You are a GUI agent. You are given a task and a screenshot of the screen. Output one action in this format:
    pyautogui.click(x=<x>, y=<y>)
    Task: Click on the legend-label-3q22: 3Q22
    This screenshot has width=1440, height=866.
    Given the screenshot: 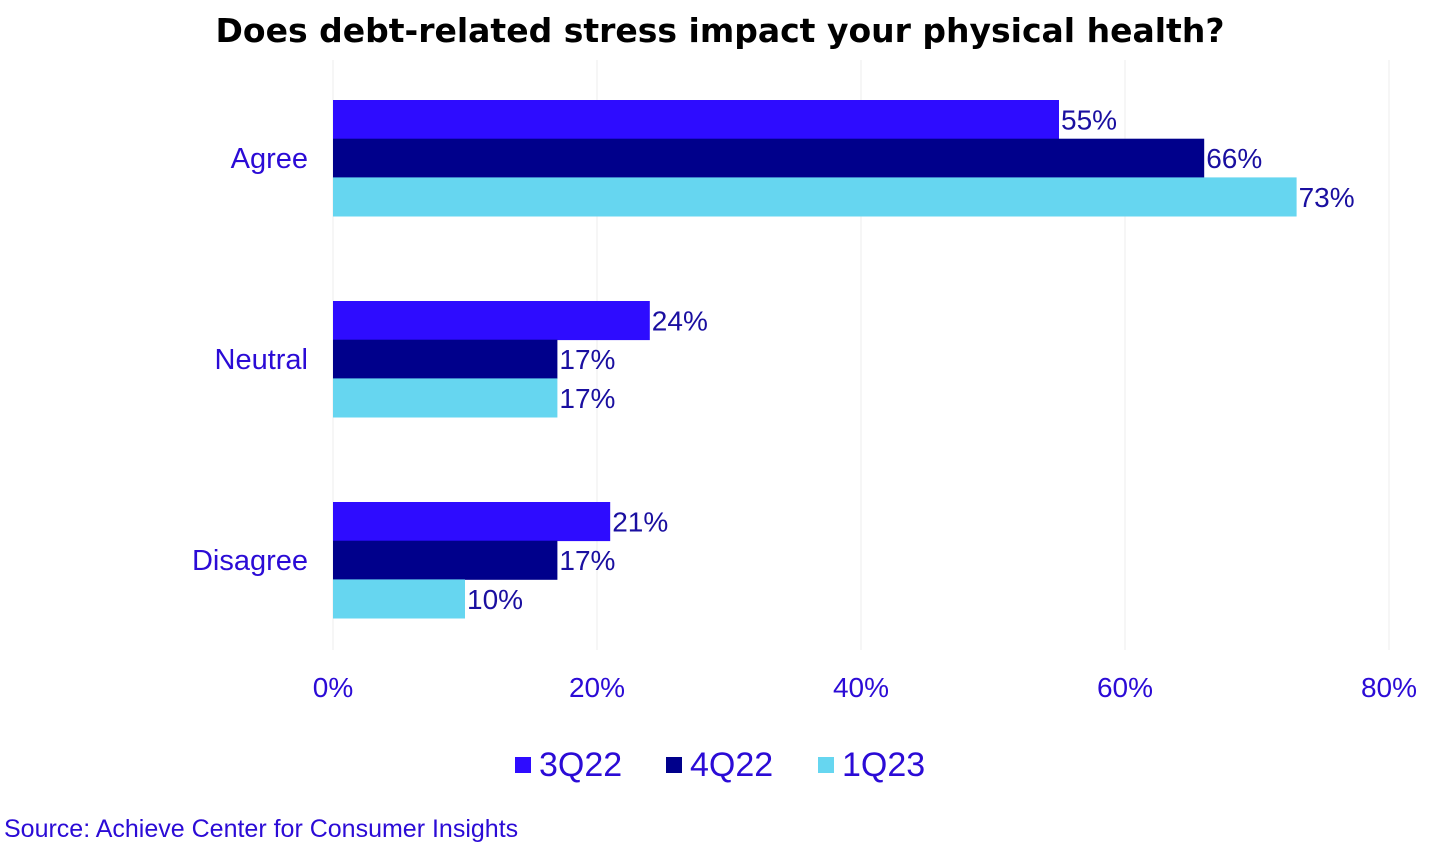 What is the action you would take?
    pyautogui.click(x=580, y=765)
    